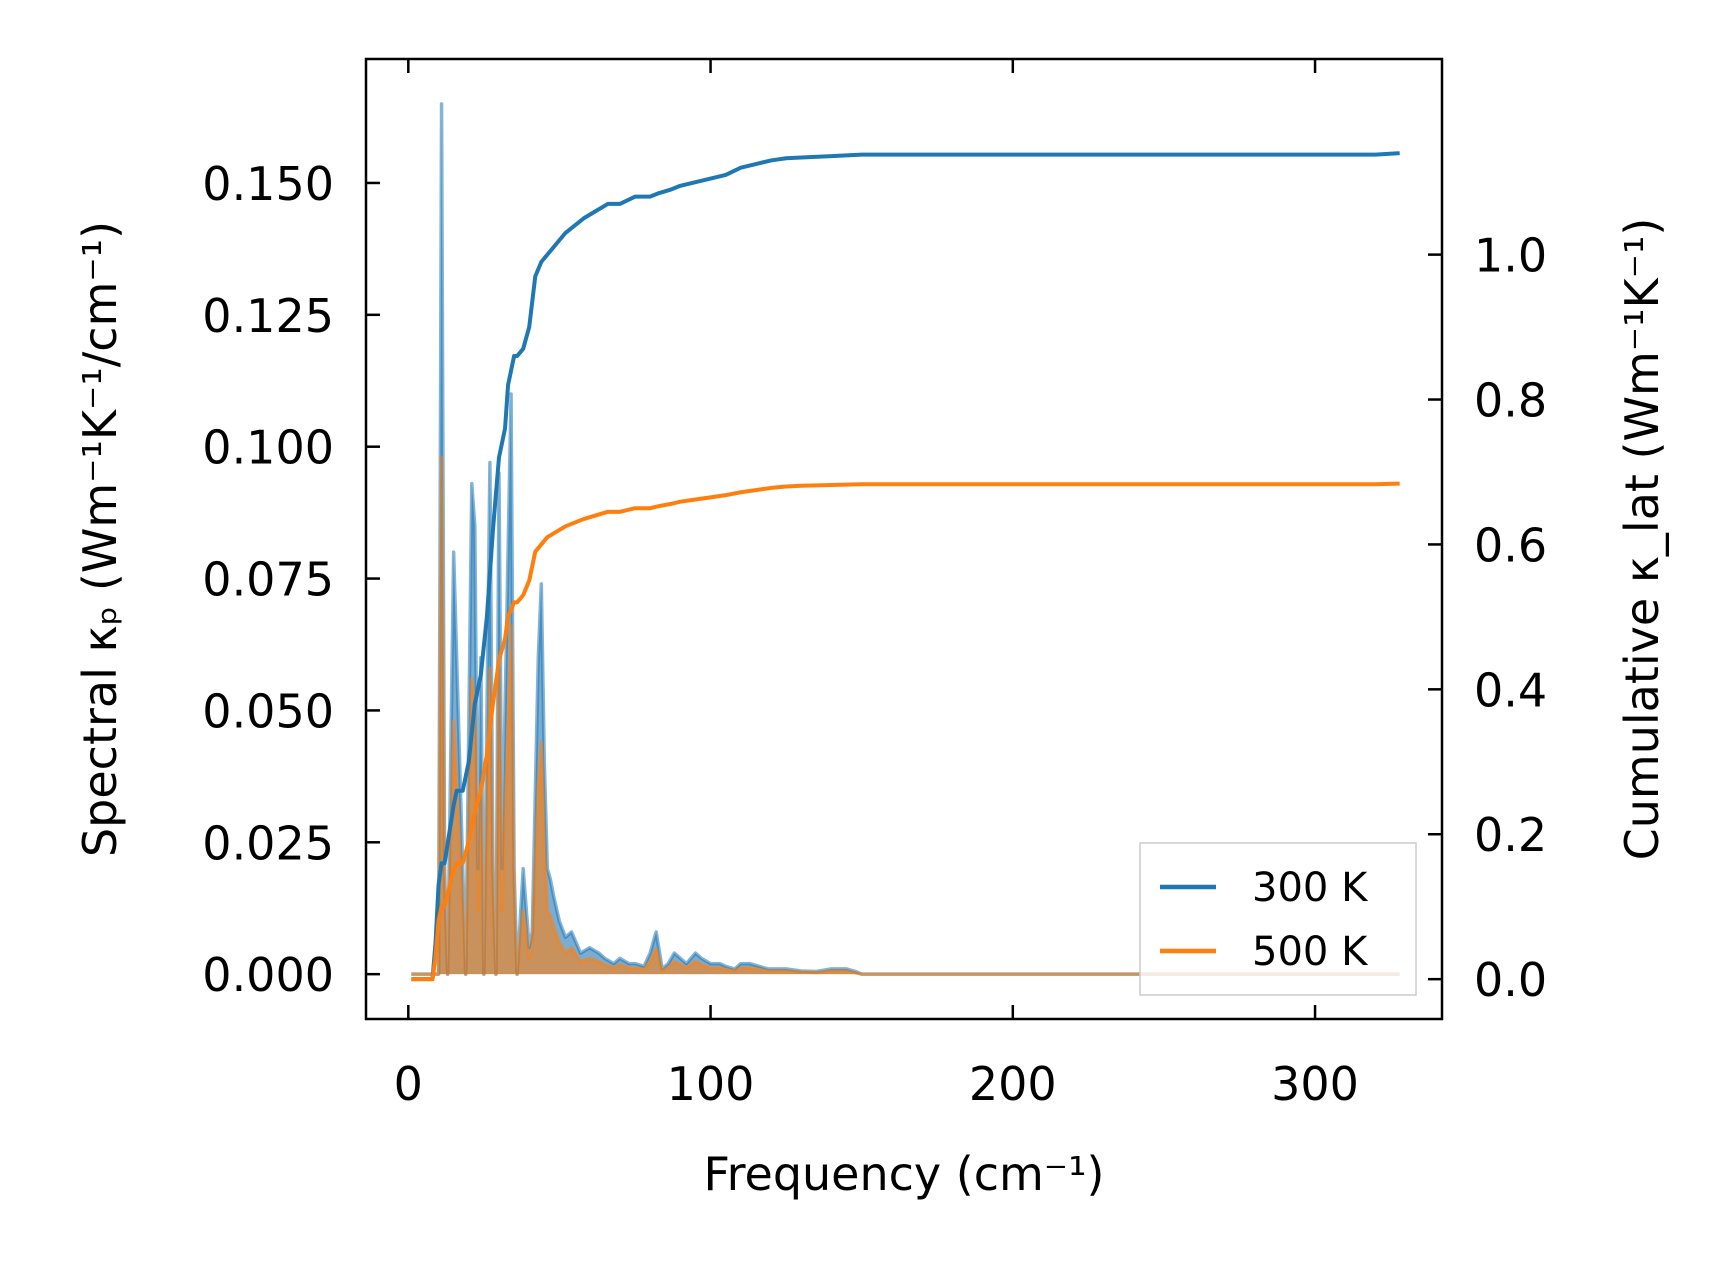  What do you see at coordinates (268, 580) in the screenshot?
I see `y-left-tick-label: 0.075` at bounding box center [268, 580].